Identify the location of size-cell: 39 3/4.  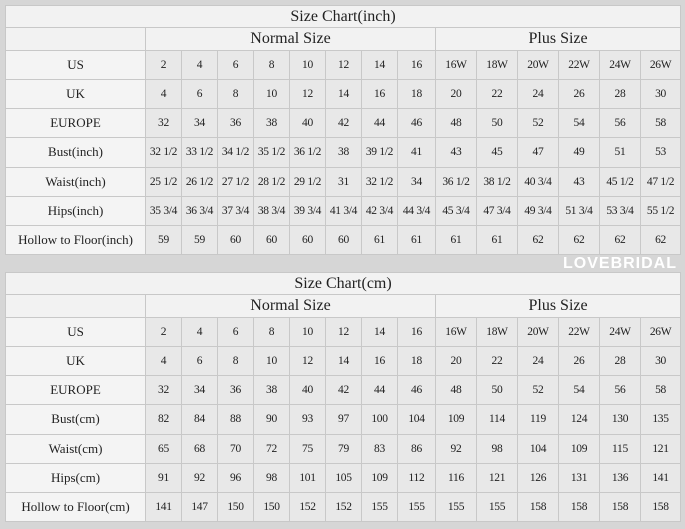
(307, 210).